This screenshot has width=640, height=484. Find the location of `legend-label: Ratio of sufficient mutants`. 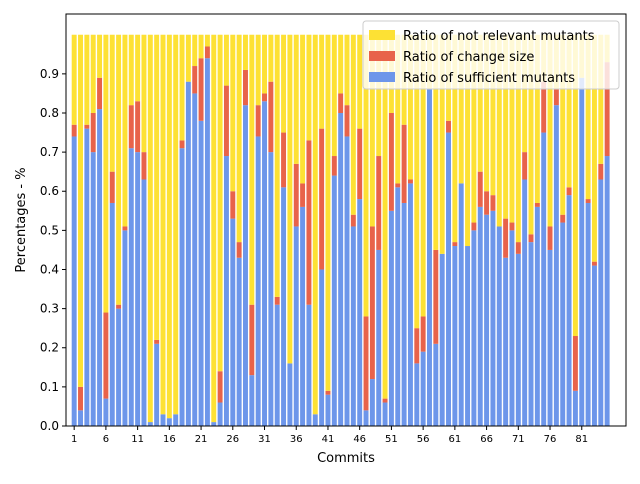

legend-label: Ratio of sufficient mutants is located at coordinates (489, 78).